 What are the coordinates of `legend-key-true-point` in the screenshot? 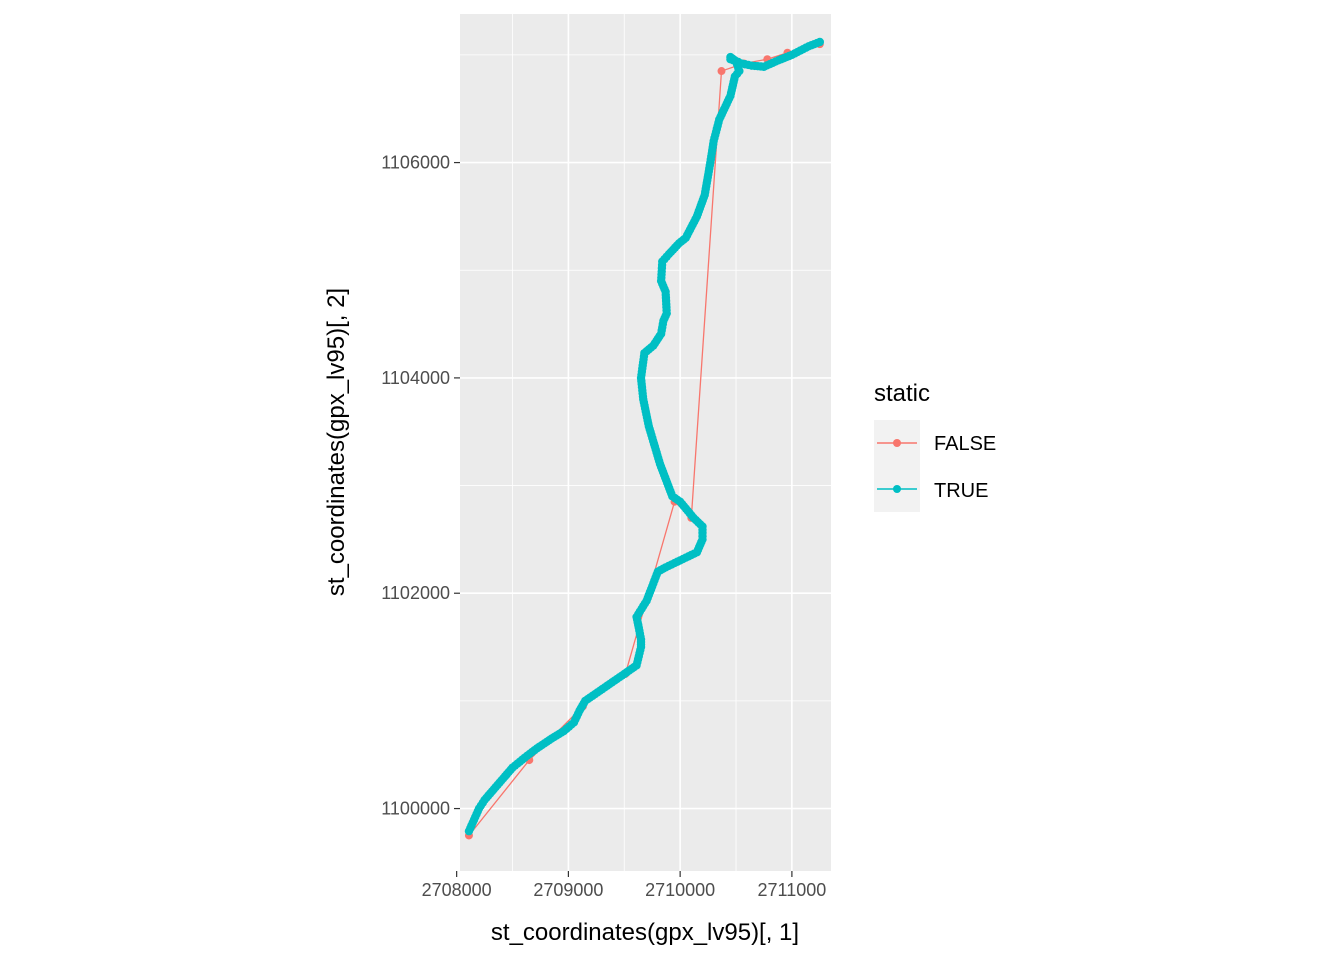 It's located at (897, 489).